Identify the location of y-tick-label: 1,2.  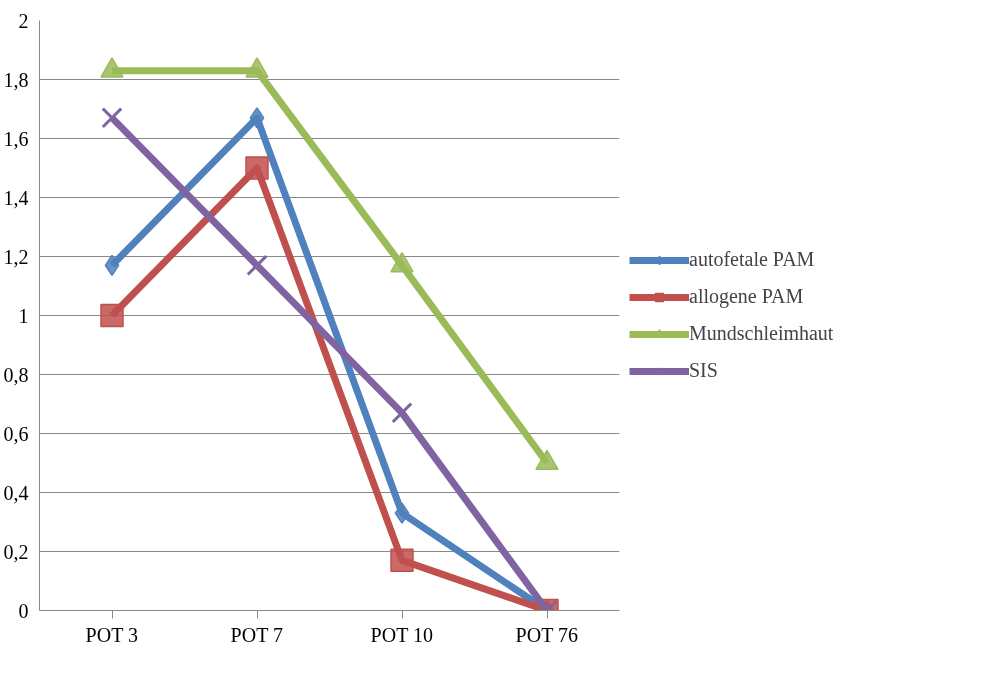
(16, 256).